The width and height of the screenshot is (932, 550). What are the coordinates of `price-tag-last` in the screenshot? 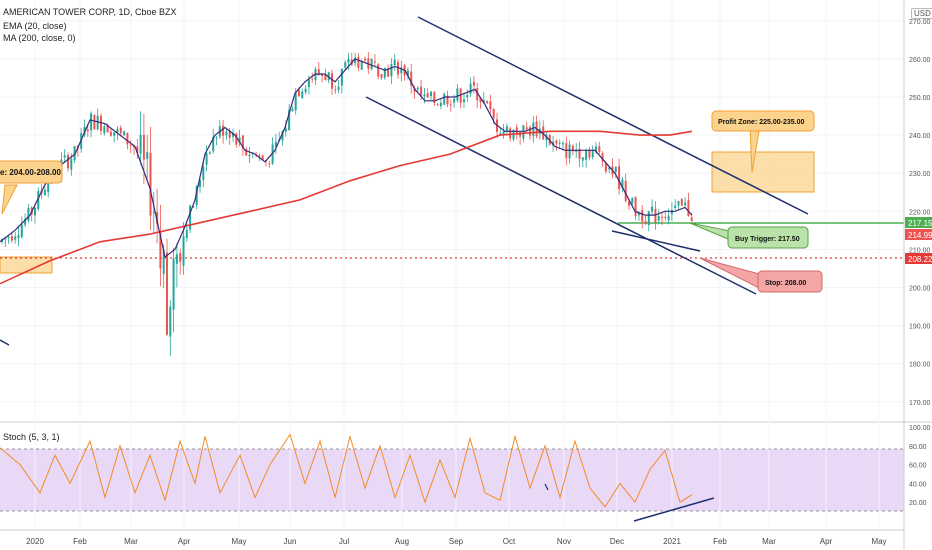 It's located at (918, 234).